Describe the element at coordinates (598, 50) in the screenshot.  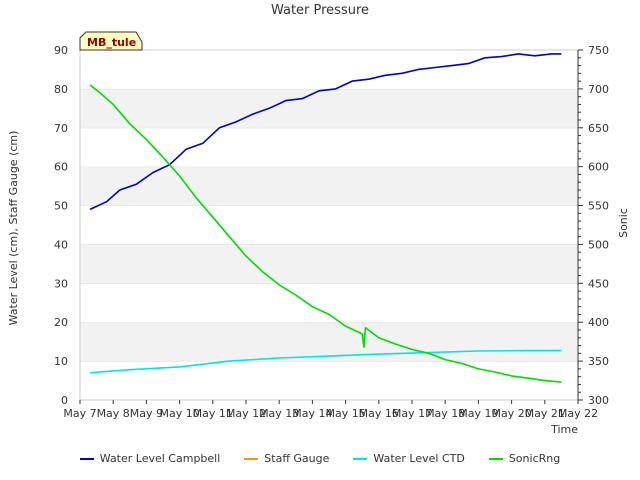
I see `y-right-tick-label: 750` at that location.